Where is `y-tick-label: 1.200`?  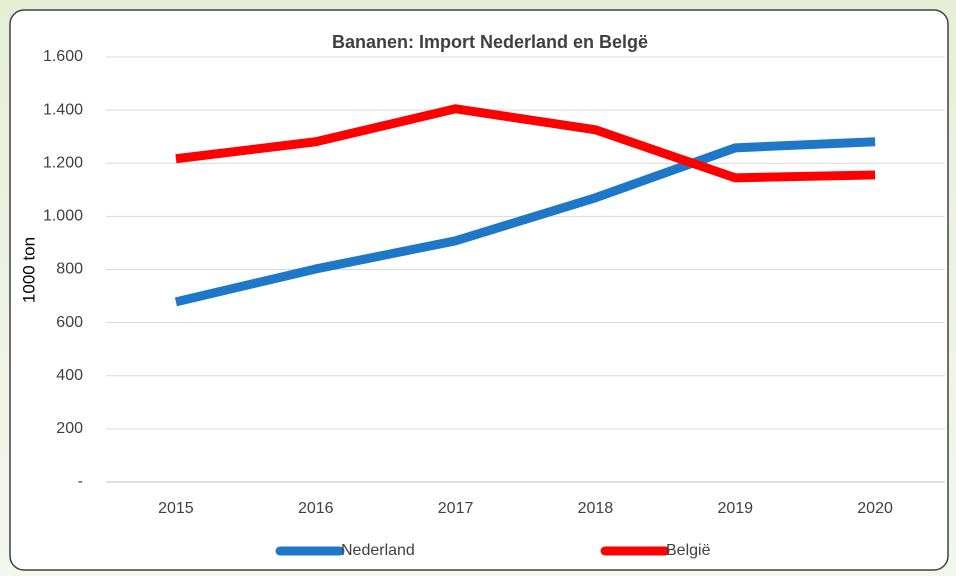 y-tick-label: 1.200 is located at coordinates (63, 162).